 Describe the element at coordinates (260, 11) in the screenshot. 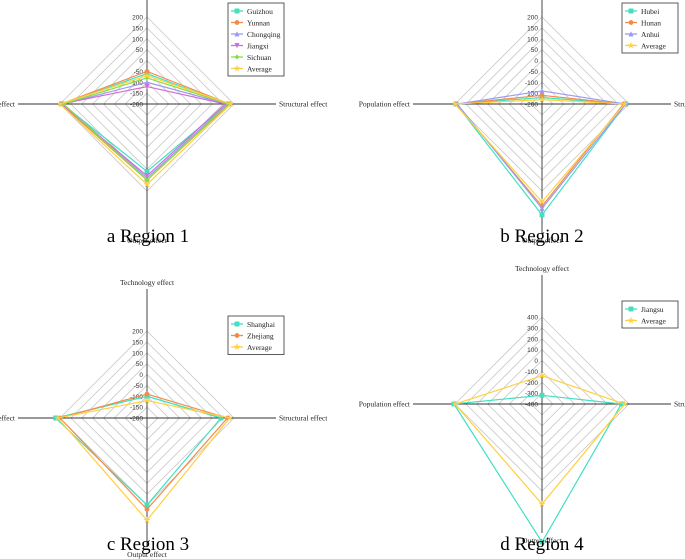

I see `legend-label: Guizhou` at that location.